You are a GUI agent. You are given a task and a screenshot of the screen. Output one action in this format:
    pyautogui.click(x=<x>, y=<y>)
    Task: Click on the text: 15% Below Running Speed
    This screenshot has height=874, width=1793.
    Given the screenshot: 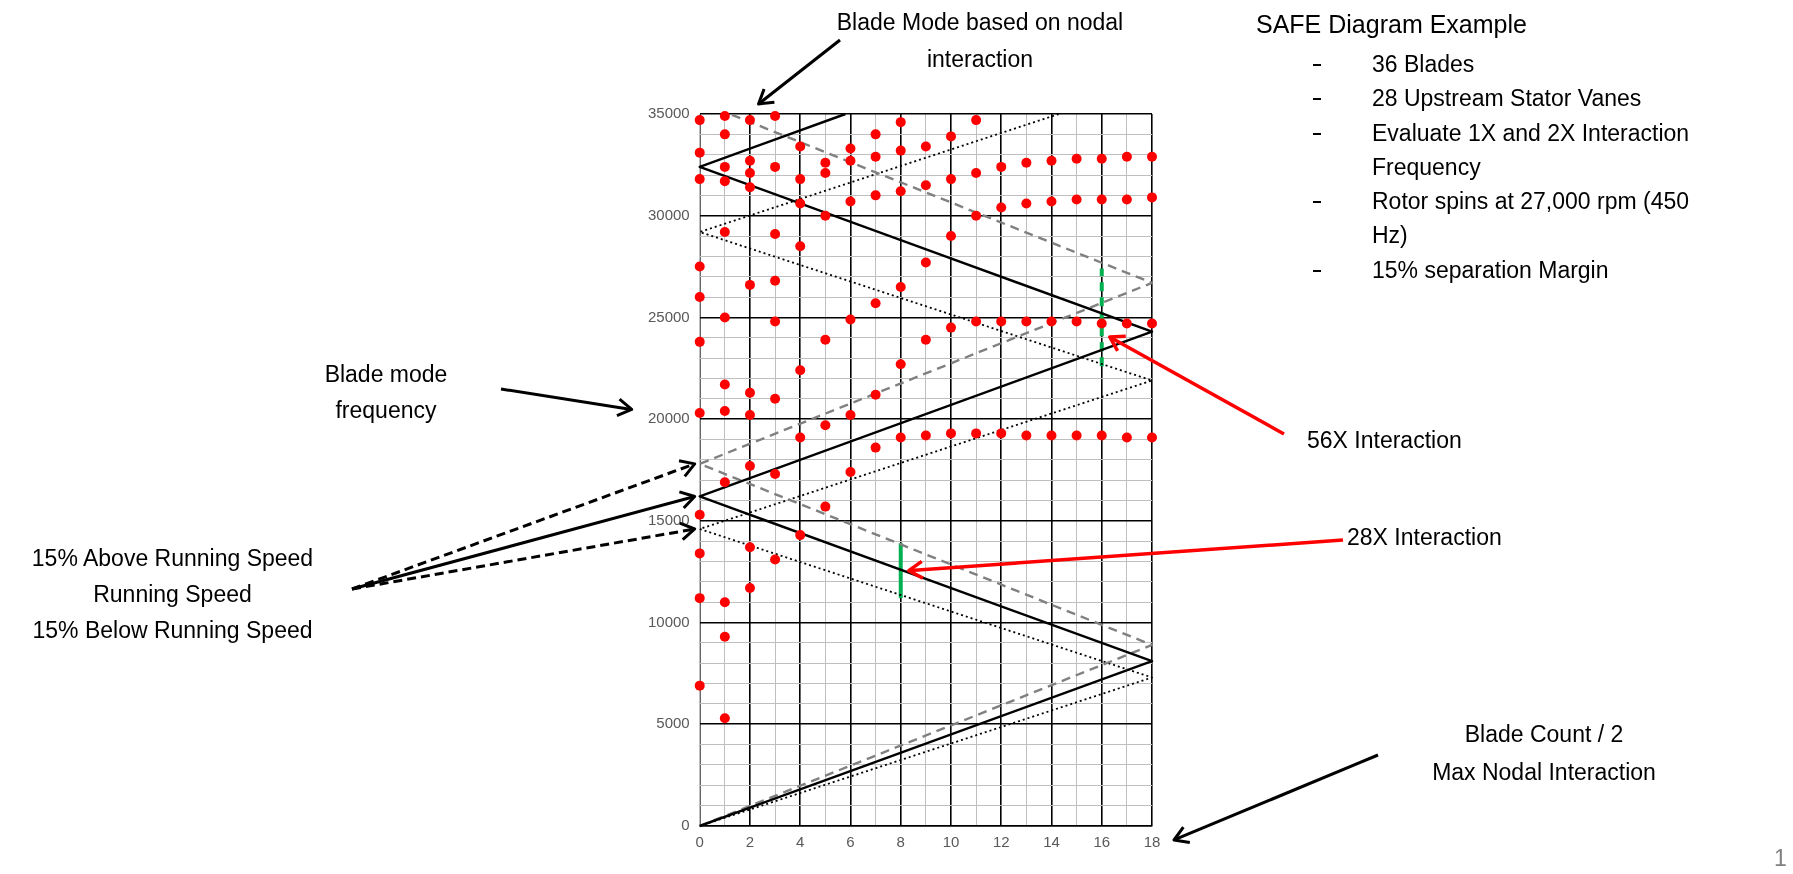 What is the action you would take?
    pyautogui.click(x=172, y=630)
    